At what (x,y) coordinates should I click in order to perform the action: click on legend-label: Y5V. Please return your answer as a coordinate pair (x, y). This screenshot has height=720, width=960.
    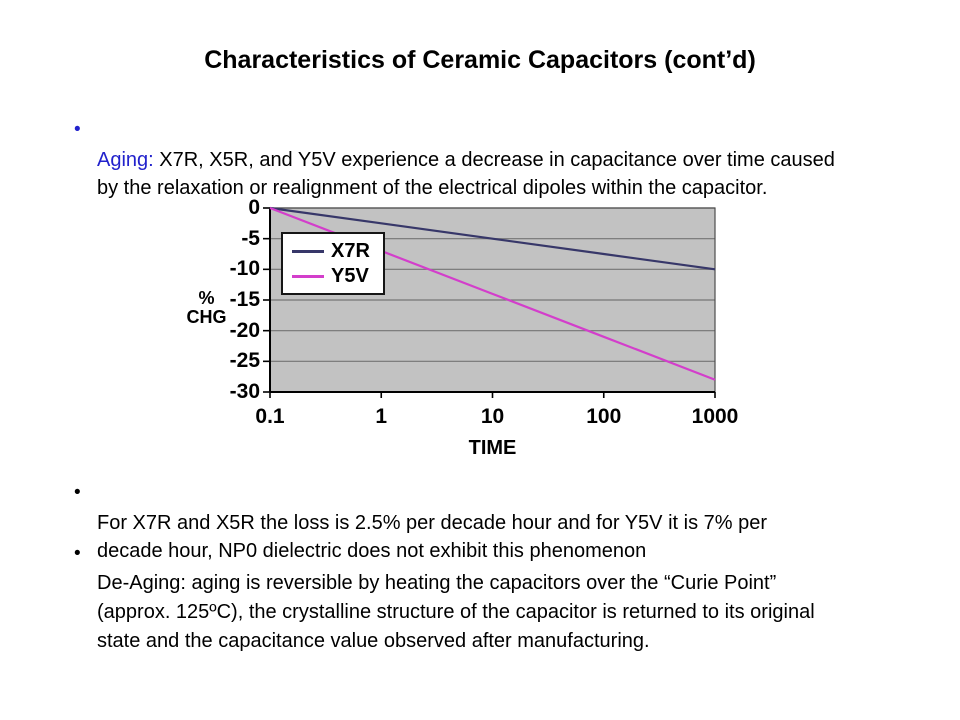
    Looking at the image, I should click on (350, 276).